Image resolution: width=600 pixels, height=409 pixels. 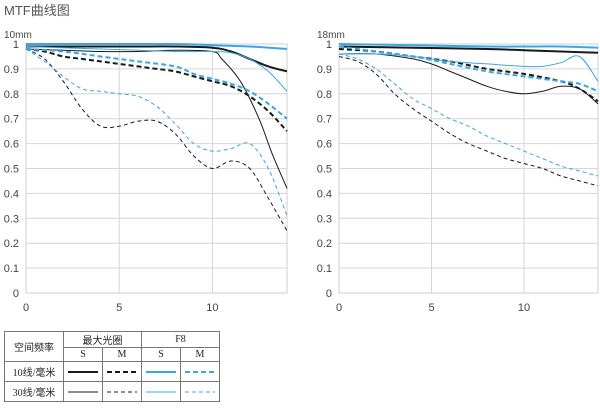 What do you see at coordinates (11, 120) in the screenshot?
I see `y-tick-10mm-7: 0.7` at bounding box center [11, 120].